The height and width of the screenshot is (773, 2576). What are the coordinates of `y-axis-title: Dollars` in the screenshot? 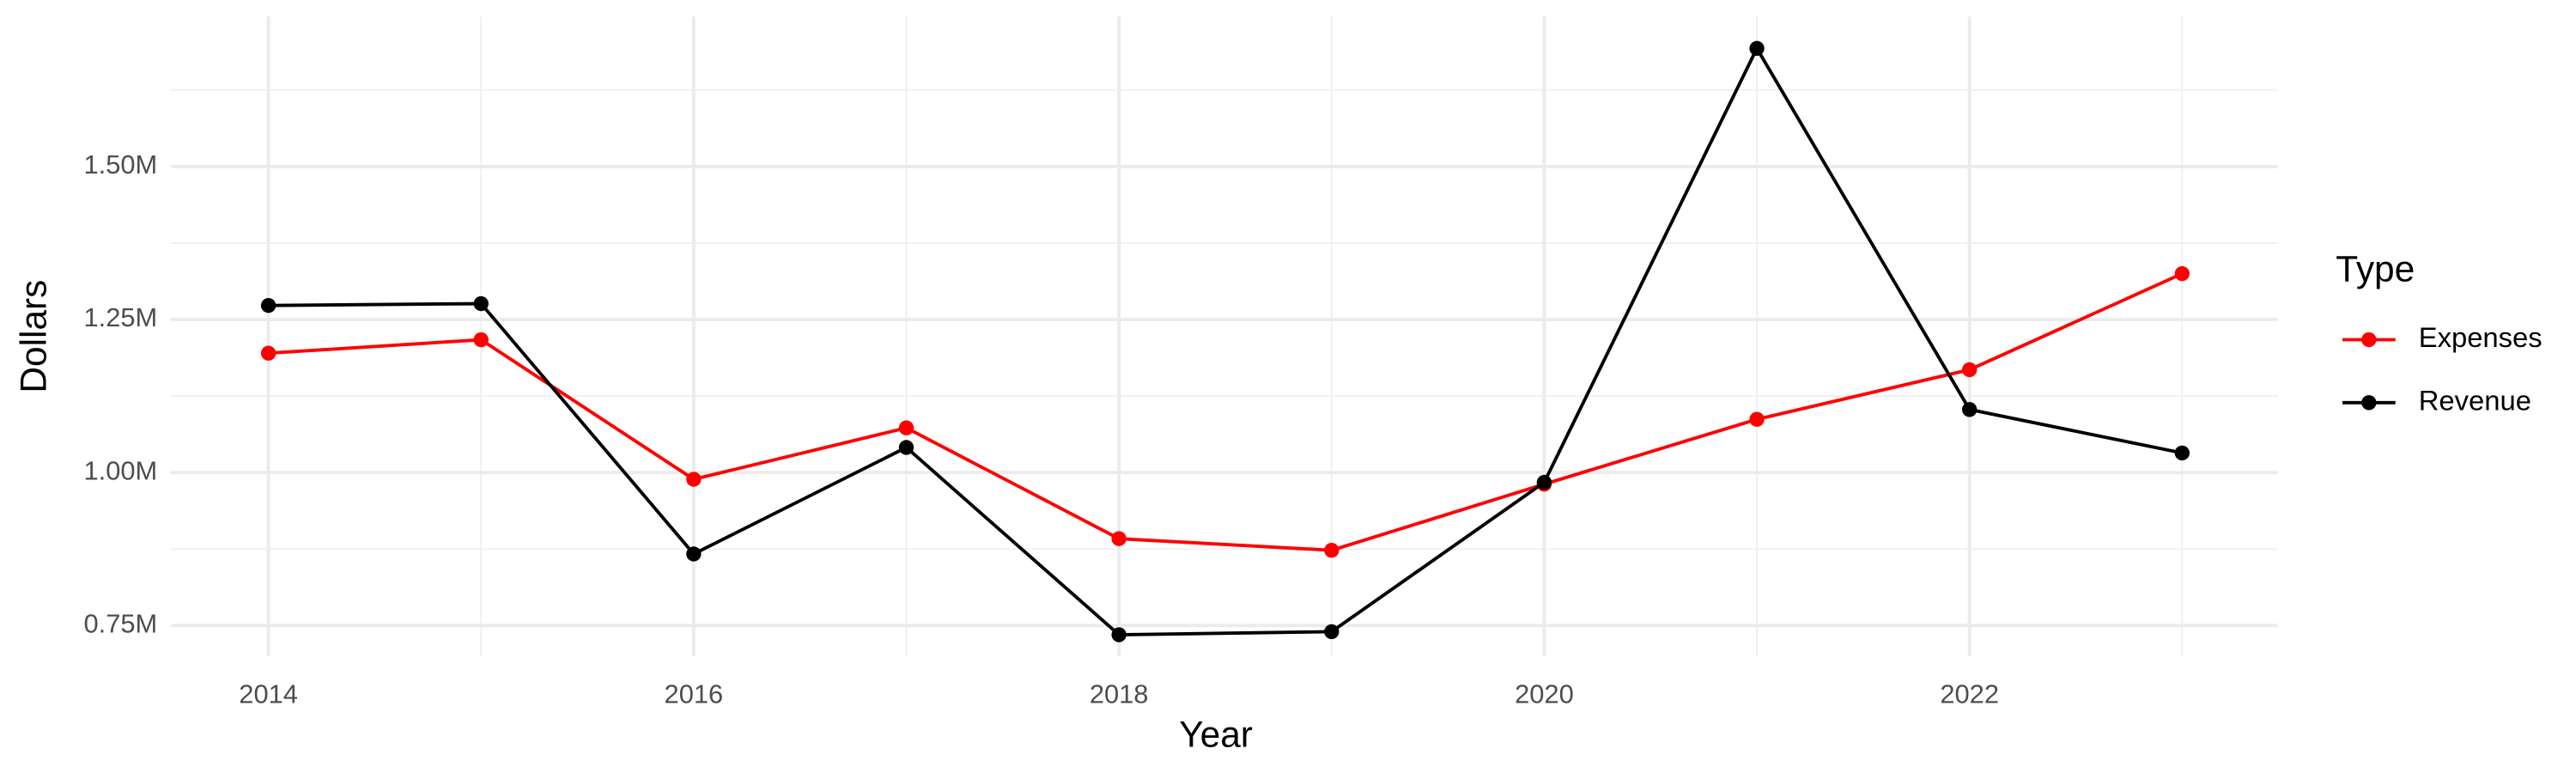 It's located at (34, 336).